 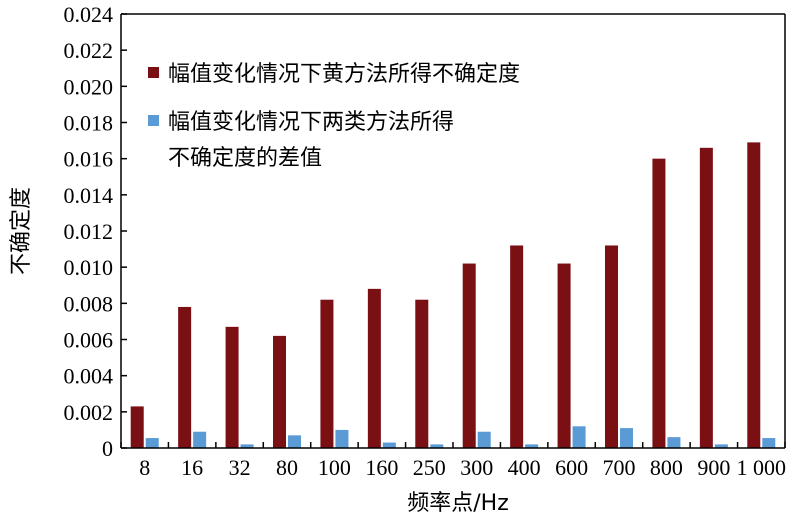 What do you see at coordinates (89, 340) in the screenshot?
I see `y-tick-label: 0.006` at bounding box center [89, 340].